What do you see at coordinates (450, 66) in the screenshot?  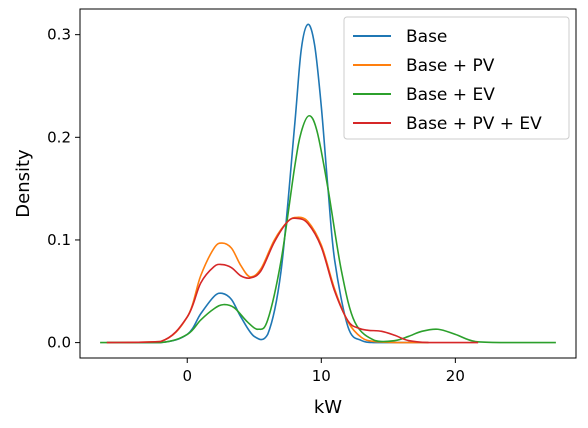 I see `legend-label: Base + PV` at bounding box center [450, 66].